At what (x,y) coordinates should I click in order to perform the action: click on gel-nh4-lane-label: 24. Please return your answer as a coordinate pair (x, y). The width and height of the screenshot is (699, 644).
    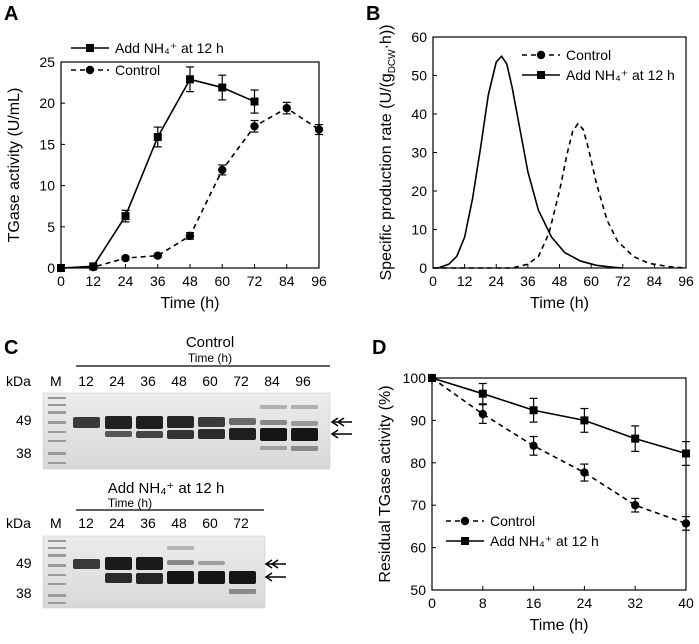
    Looking at the image, I should click on (117, 523).